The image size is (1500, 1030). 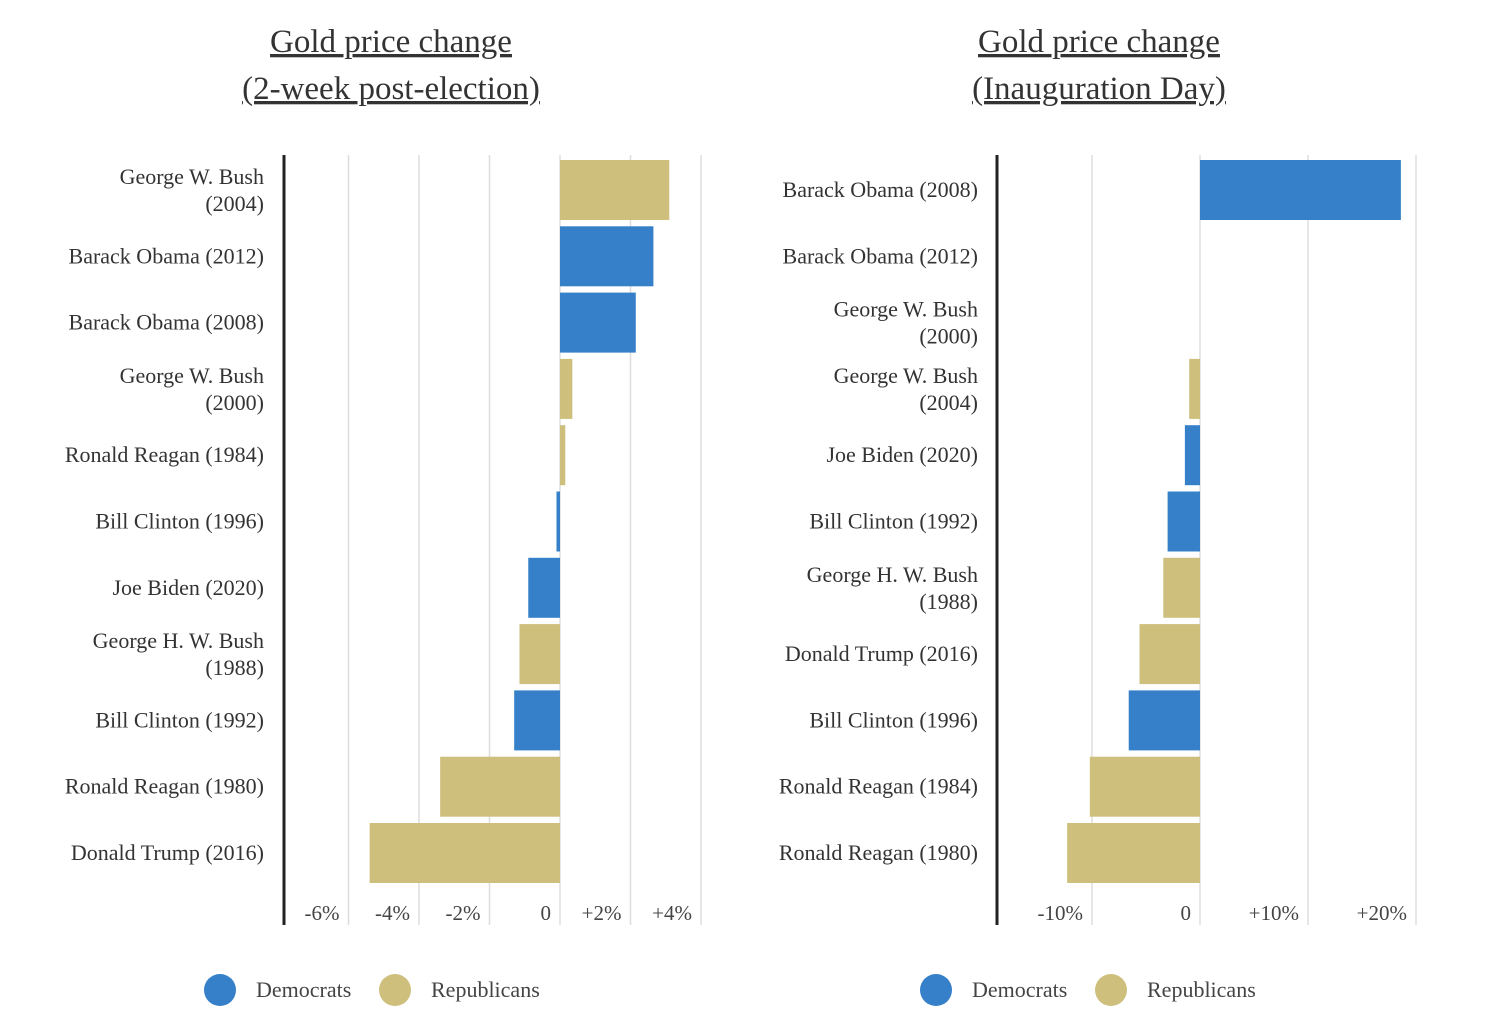 I want to click on tick-label: +2%, so click(x=602, y=913).